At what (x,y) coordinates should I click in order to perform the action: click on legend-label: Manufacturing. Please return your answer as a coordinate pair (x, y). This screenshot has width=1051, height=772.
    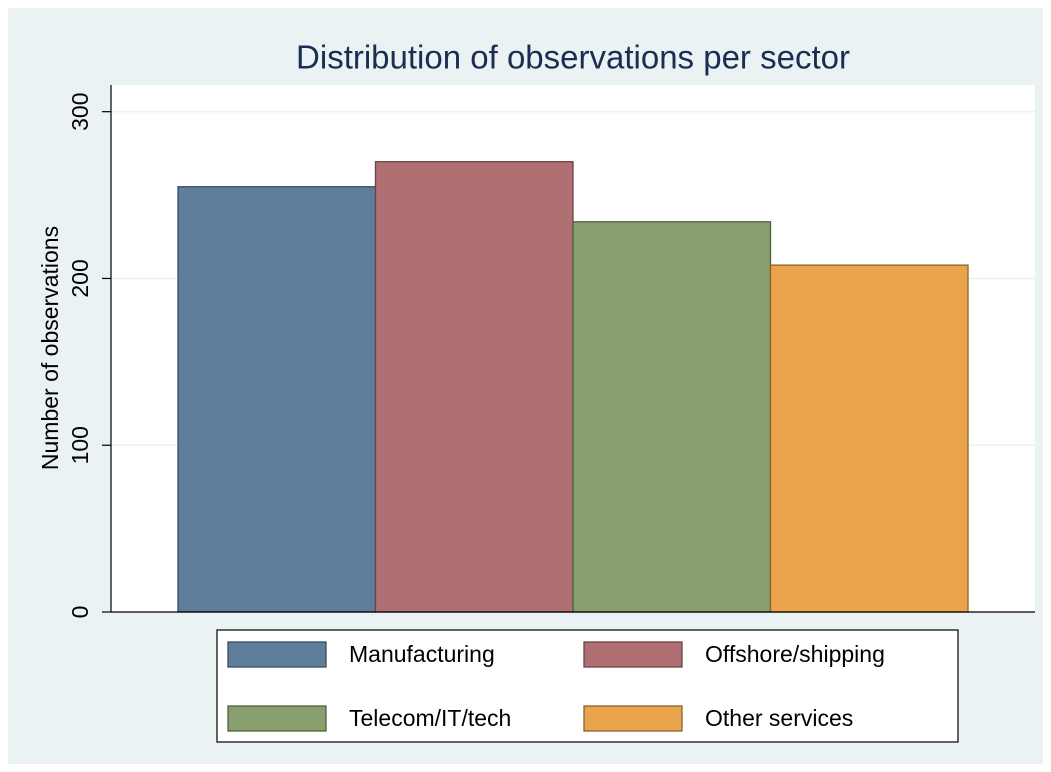
    Looking at the image, I should click on (422, 654).